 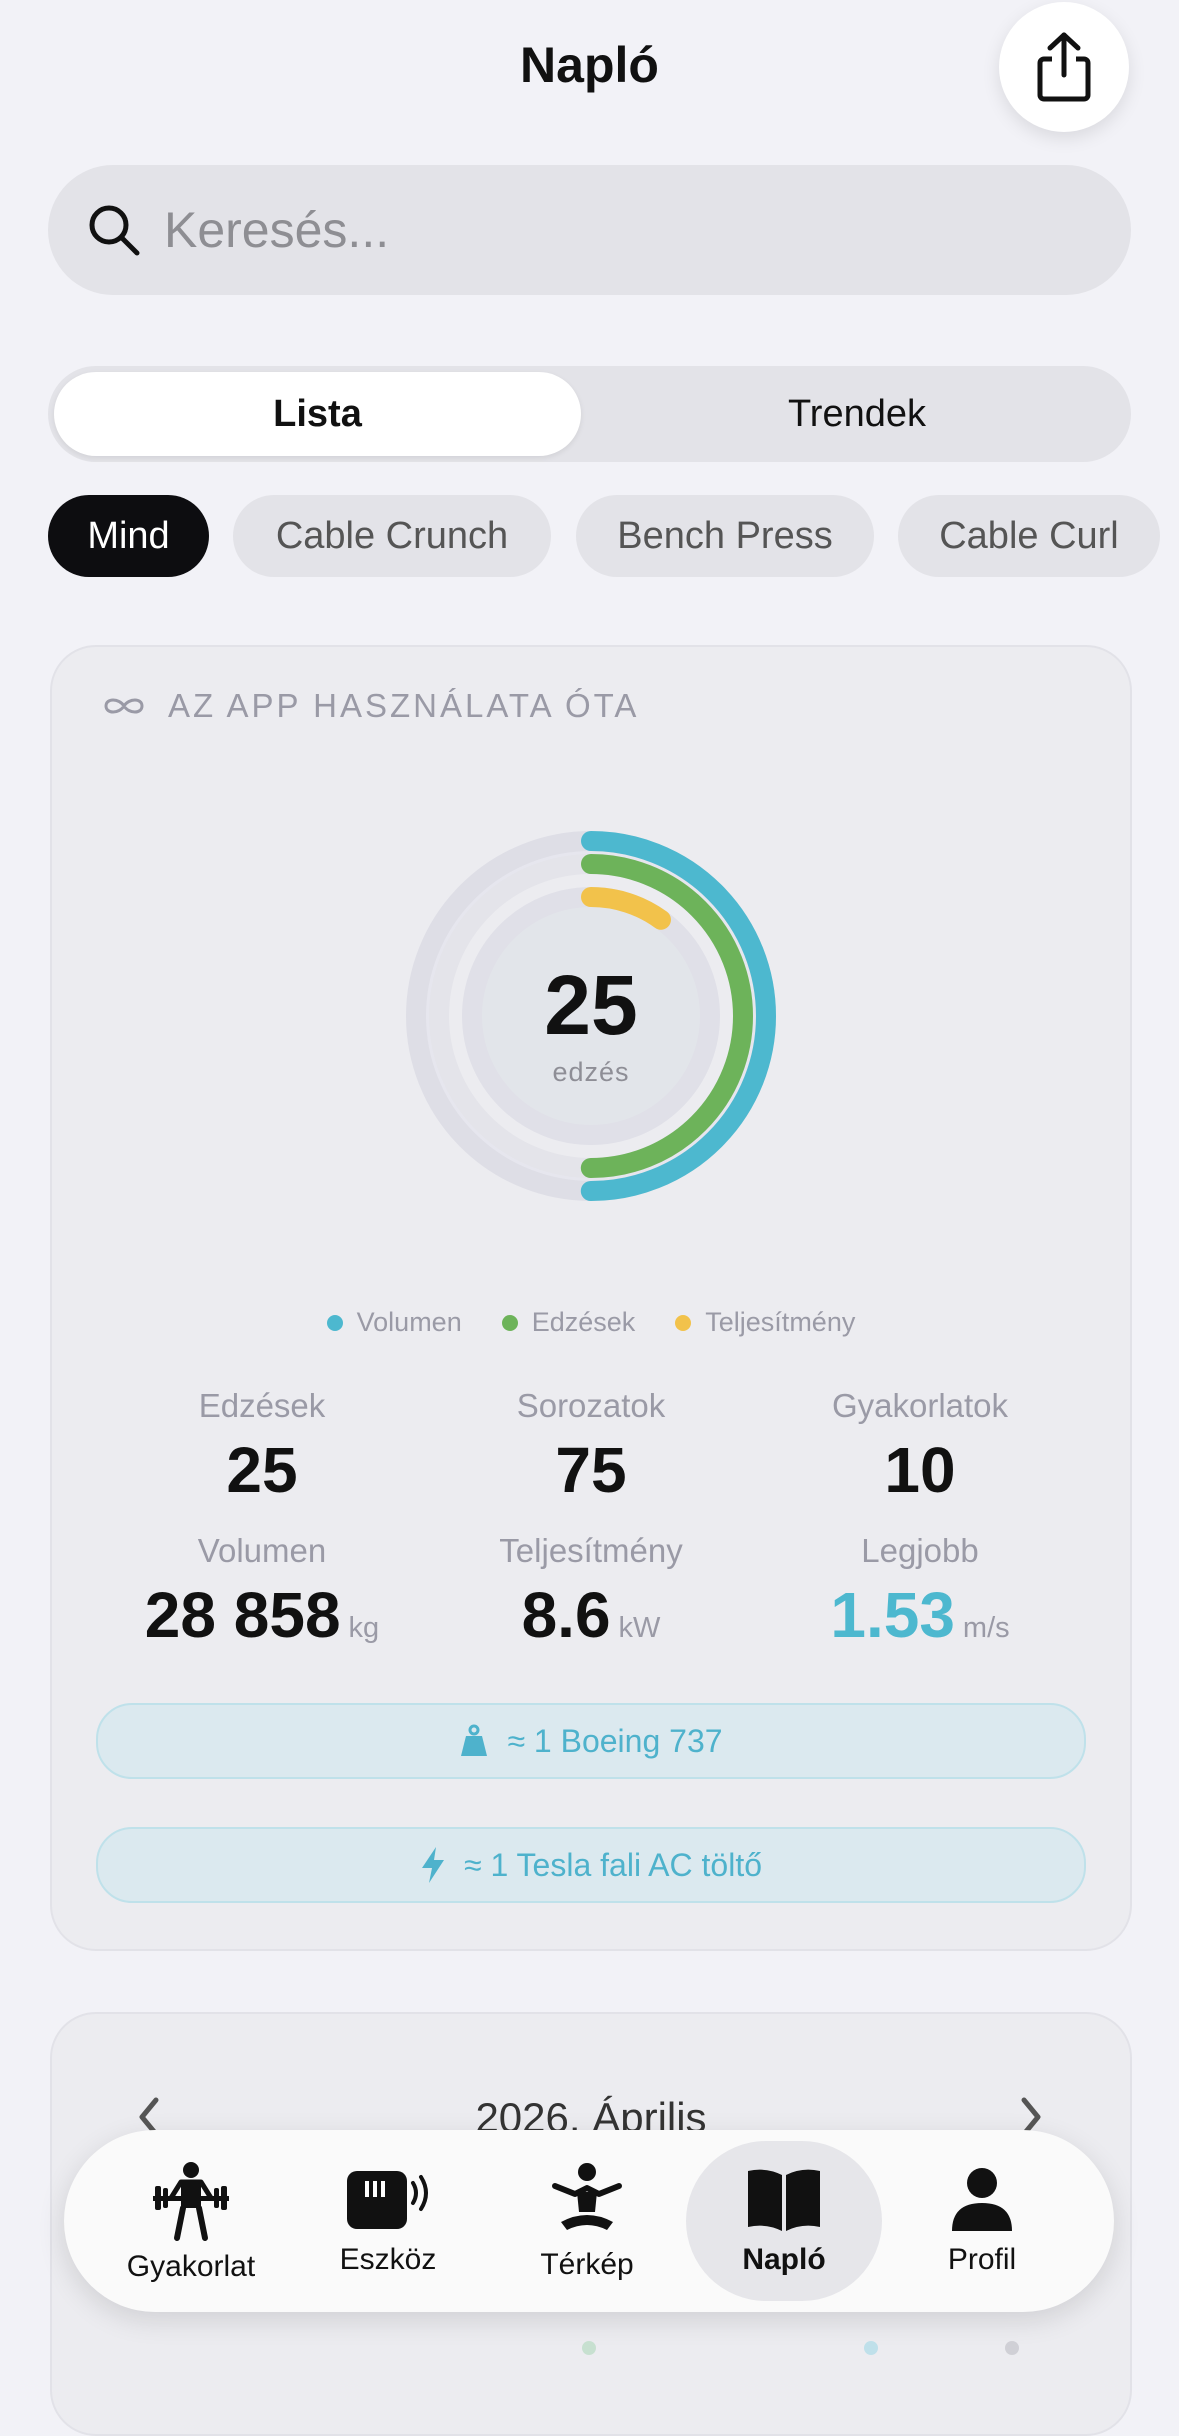 I want to click on tab-bar: Gyakorlat Eszköz Térkép Napló, so click(x=589, y=2221).